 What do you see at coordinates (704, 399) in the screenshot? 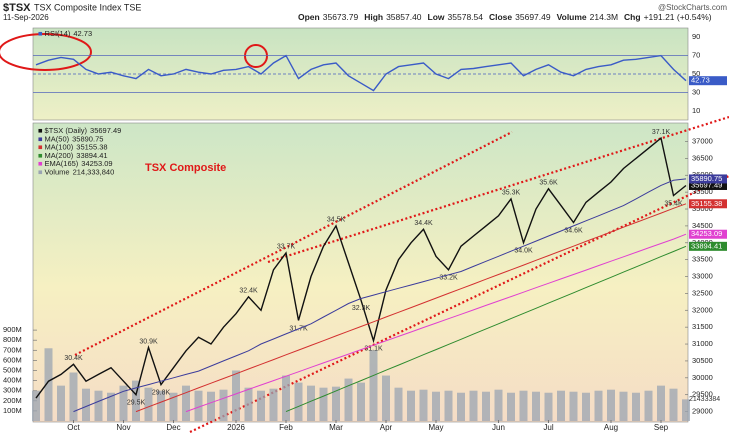
I see `volume-tag: 21433384` at bounding box center [704, 399].